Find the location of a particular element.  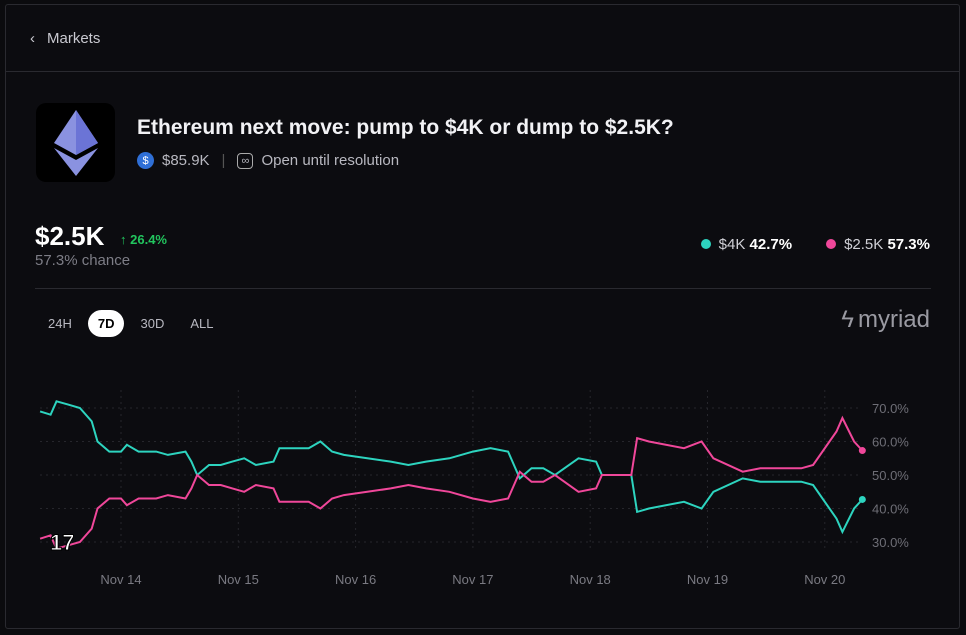

tab-30d: 30D is located at coordinates (152, 323).